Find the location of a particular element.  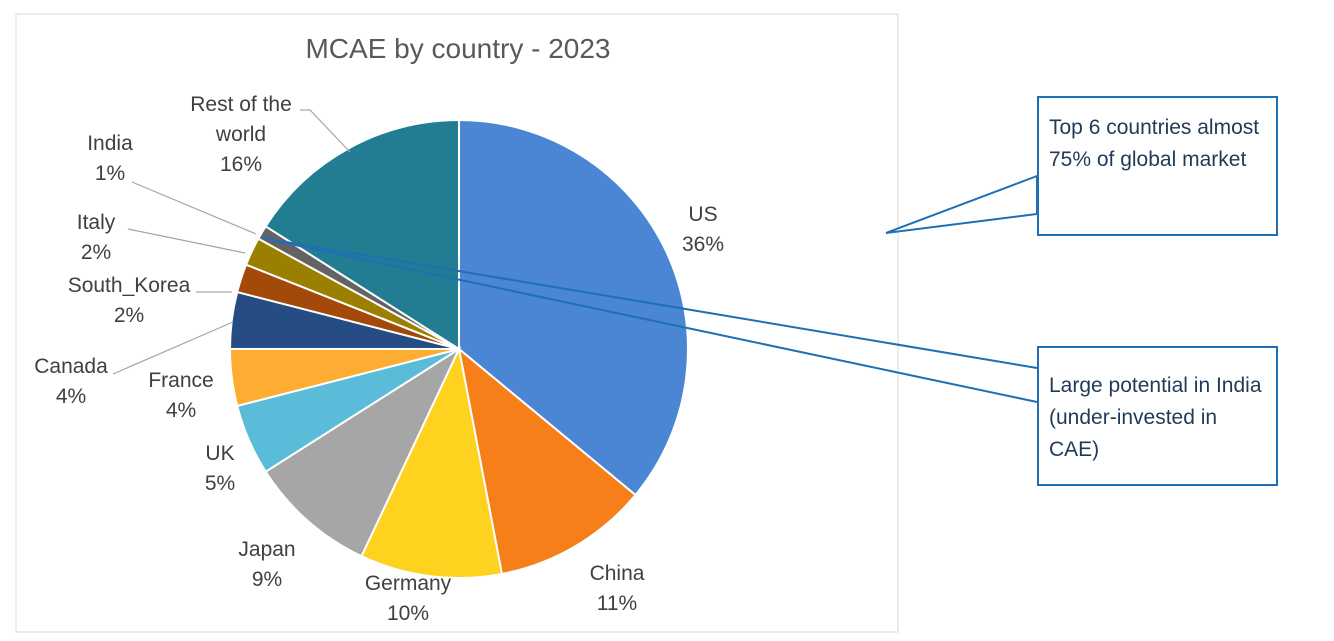

pie-slice-japan is located at coordinates (363, 452).